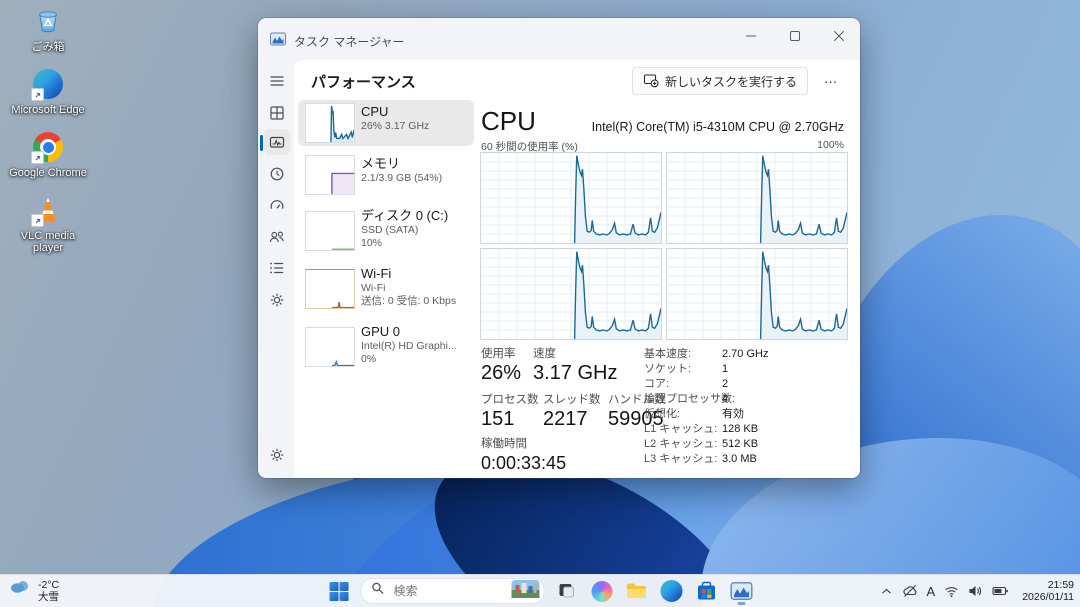 This screenshot has height=607, width=1080. Describe the element at coordinates (501, 366) in the screenshot. I see `stat-utilization: 使用率 26%` at that location.